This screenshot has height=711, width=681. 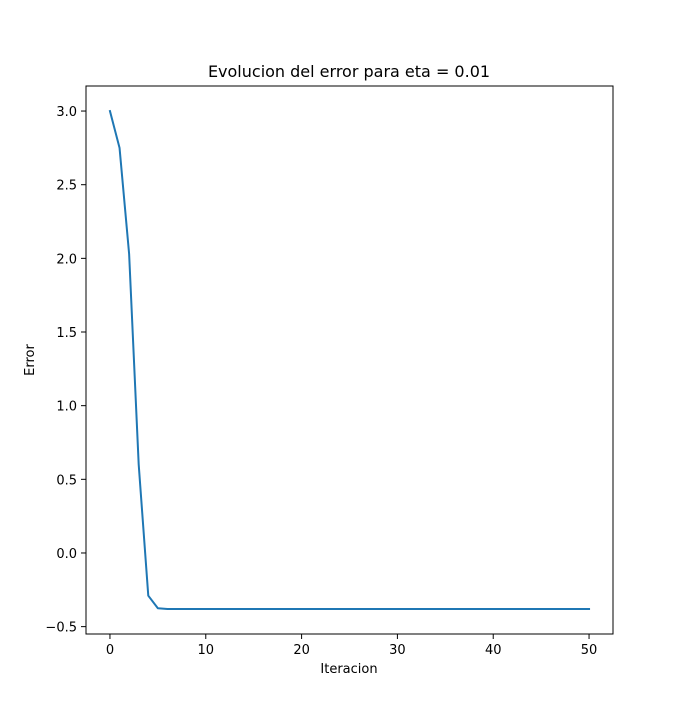 I want to click on x-axis-label: Iteracion, so click(x=348, y=669).